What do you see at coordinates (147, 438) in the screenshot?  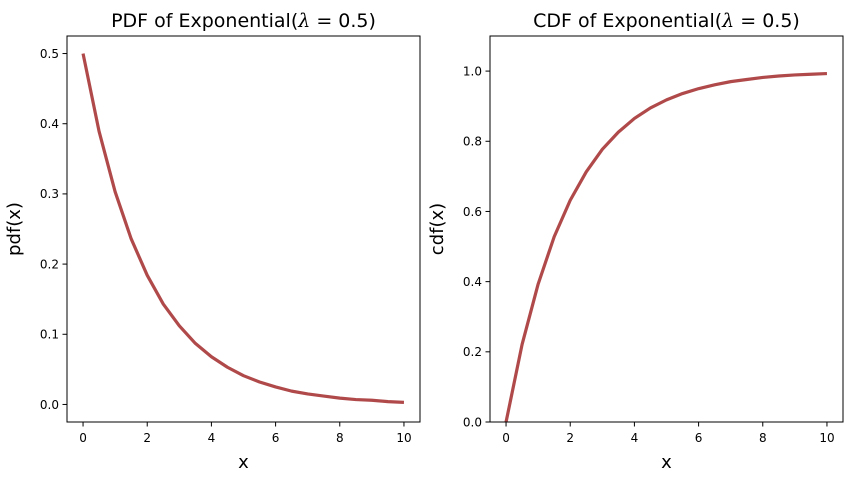 I see `pdf-x-tick-label: 2` at bounding box center [147, 438].